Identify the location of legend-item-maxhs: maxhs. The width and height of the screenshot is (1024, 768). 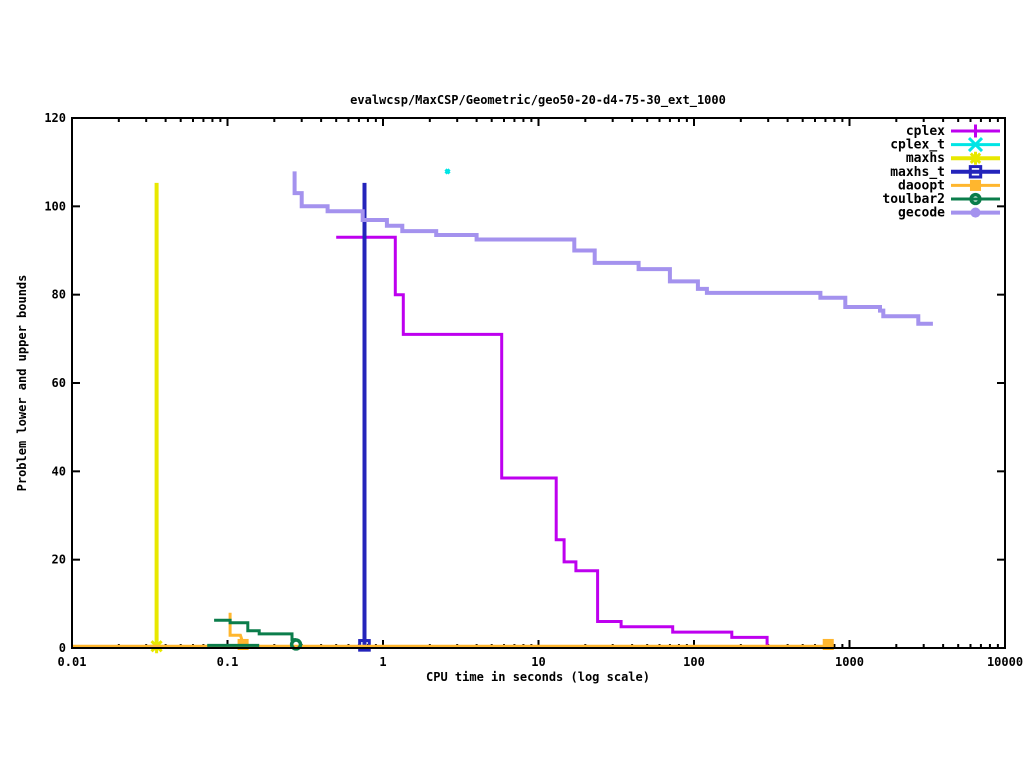
(953, 158).